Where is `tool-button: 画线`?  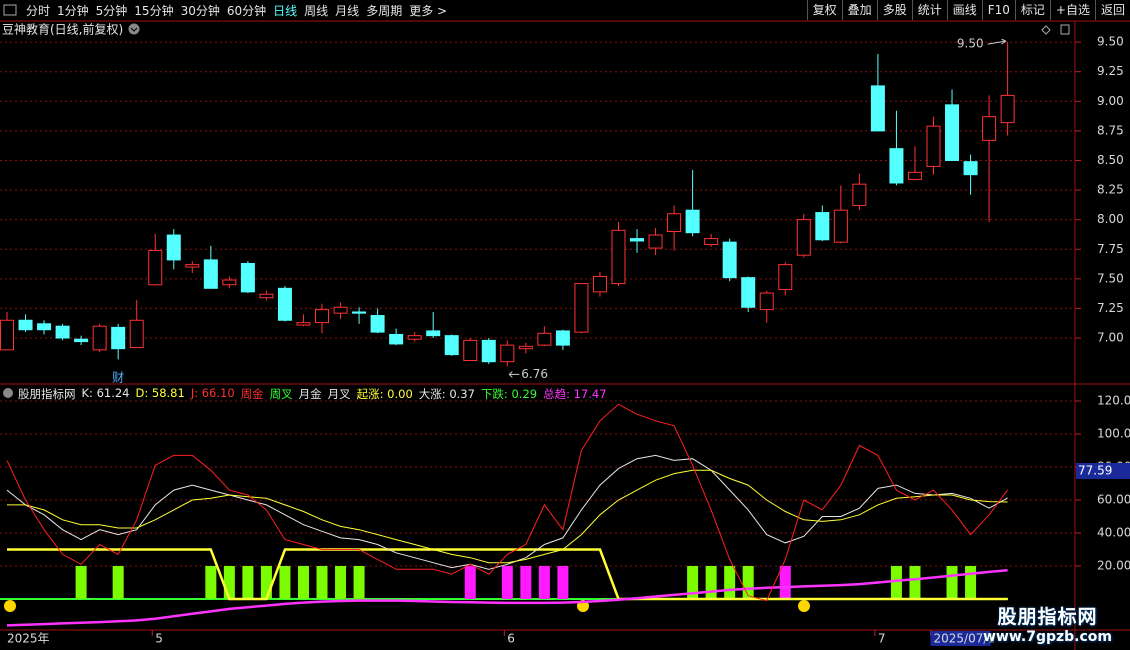 tool-button: 画线 is located at coordinates (964, 10).